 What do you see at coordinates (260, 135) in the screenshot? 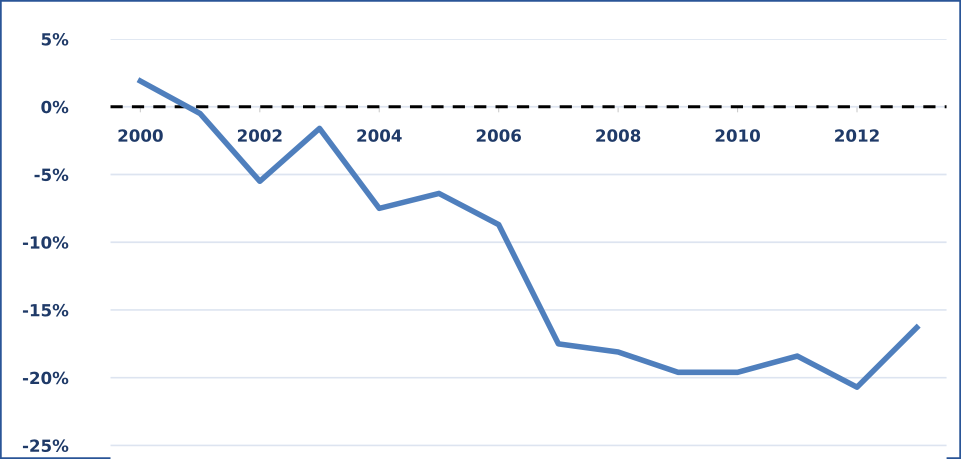
I see `x-tick-label: 2002` at bounding box center [260, 135].